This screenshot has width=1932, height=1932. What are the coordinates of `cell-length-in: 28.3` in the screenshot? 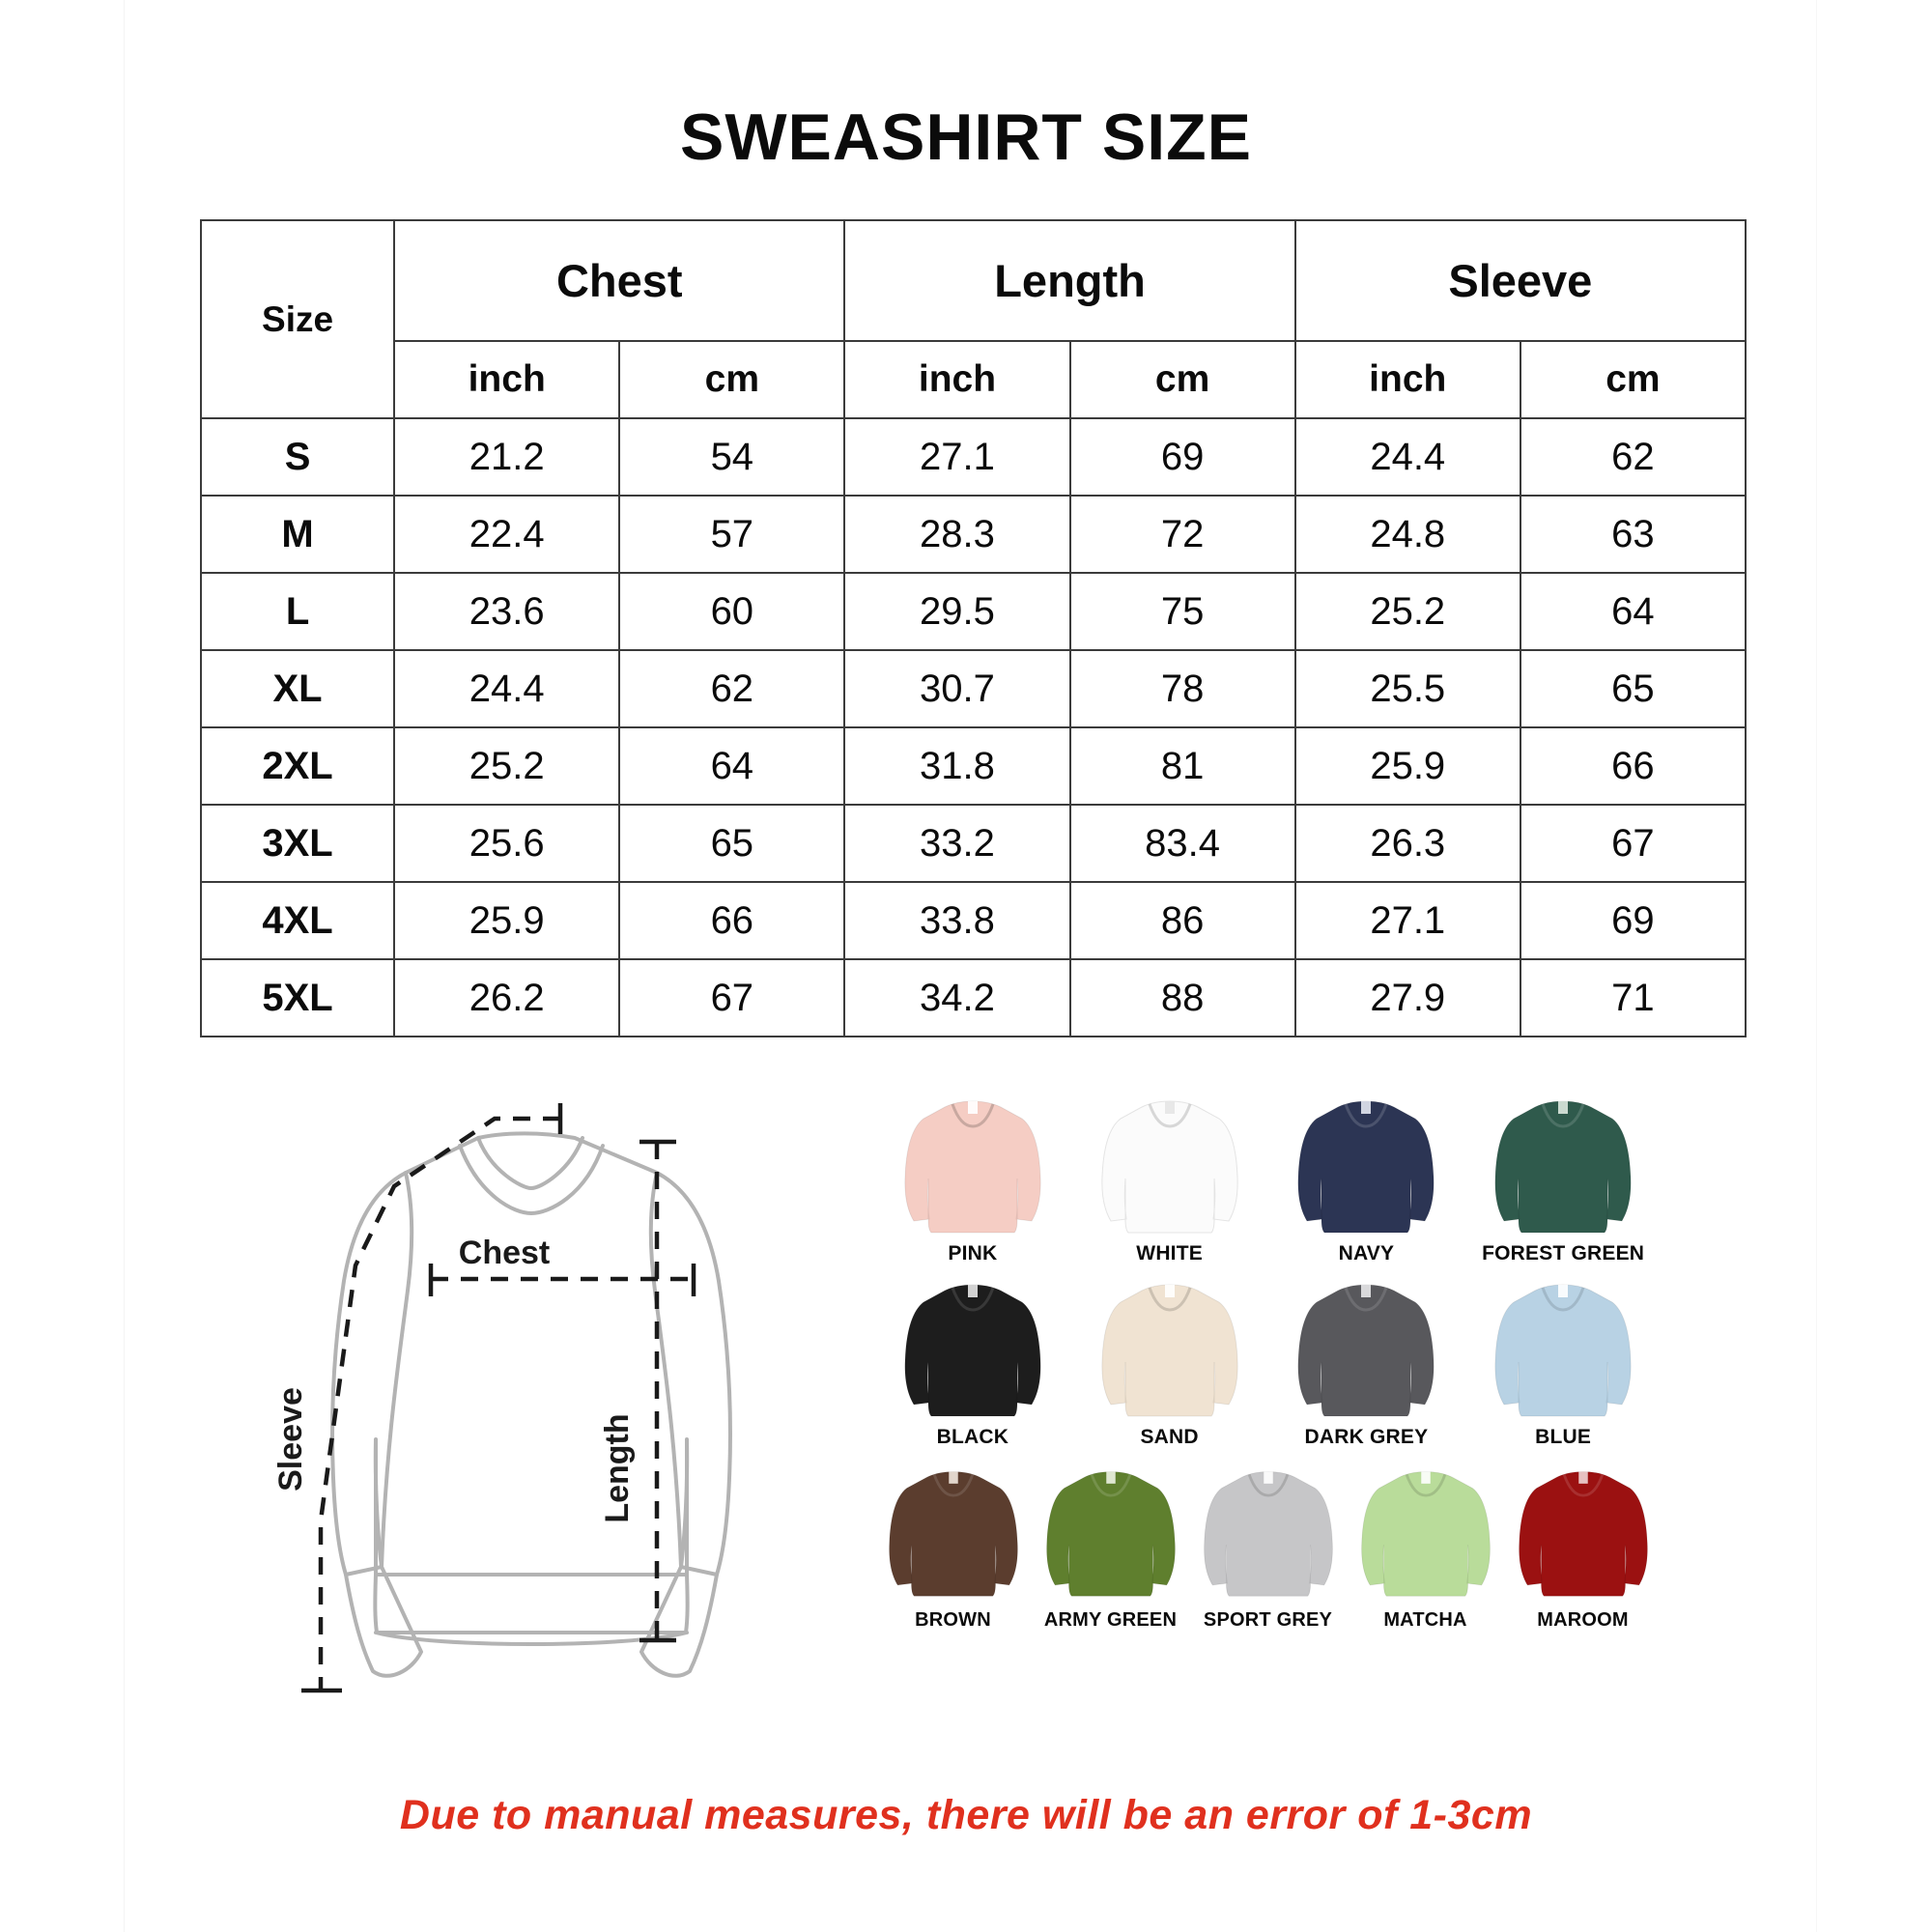 It's located at (957, 534).